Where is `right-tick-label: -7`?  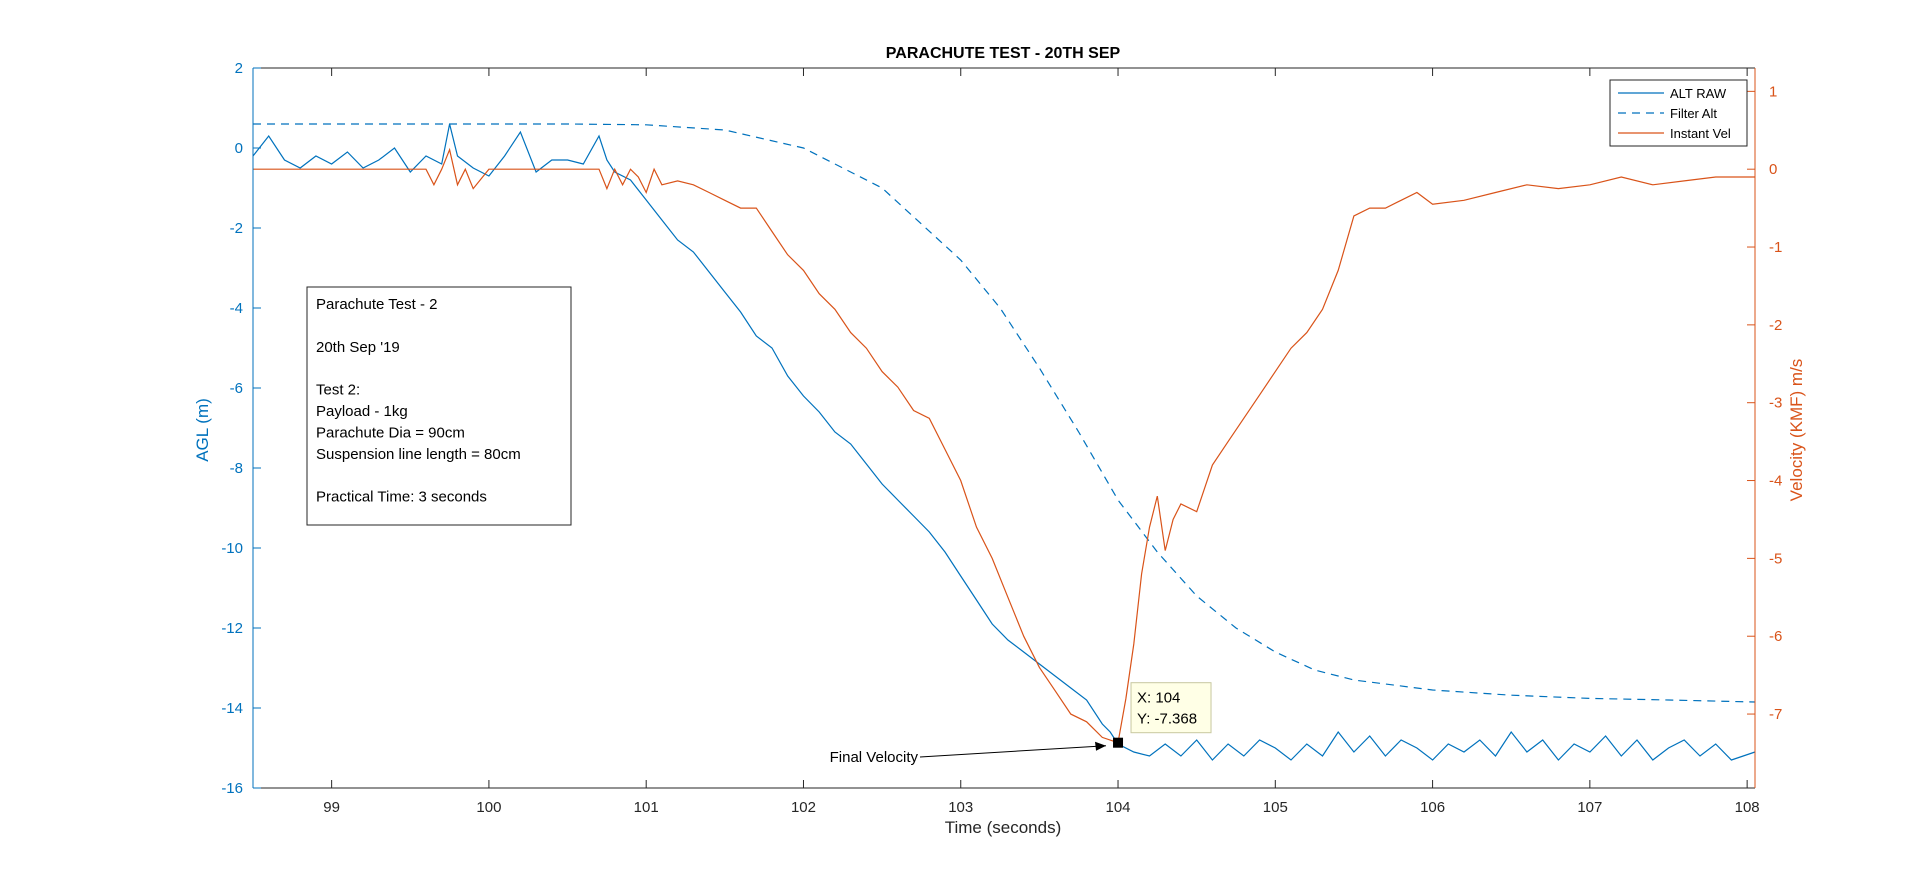
right-tick-label: -7 is located at coordinates (1775, 714).